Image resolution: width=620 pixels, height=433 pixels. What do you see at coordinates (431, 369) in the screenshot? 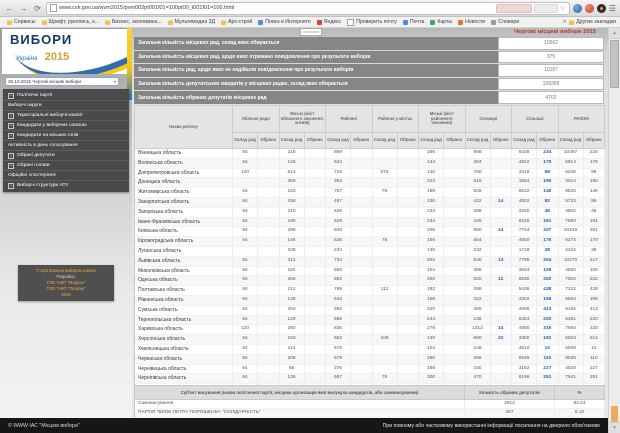
I see `value-cell: 188` at bounding box center [431, 369].